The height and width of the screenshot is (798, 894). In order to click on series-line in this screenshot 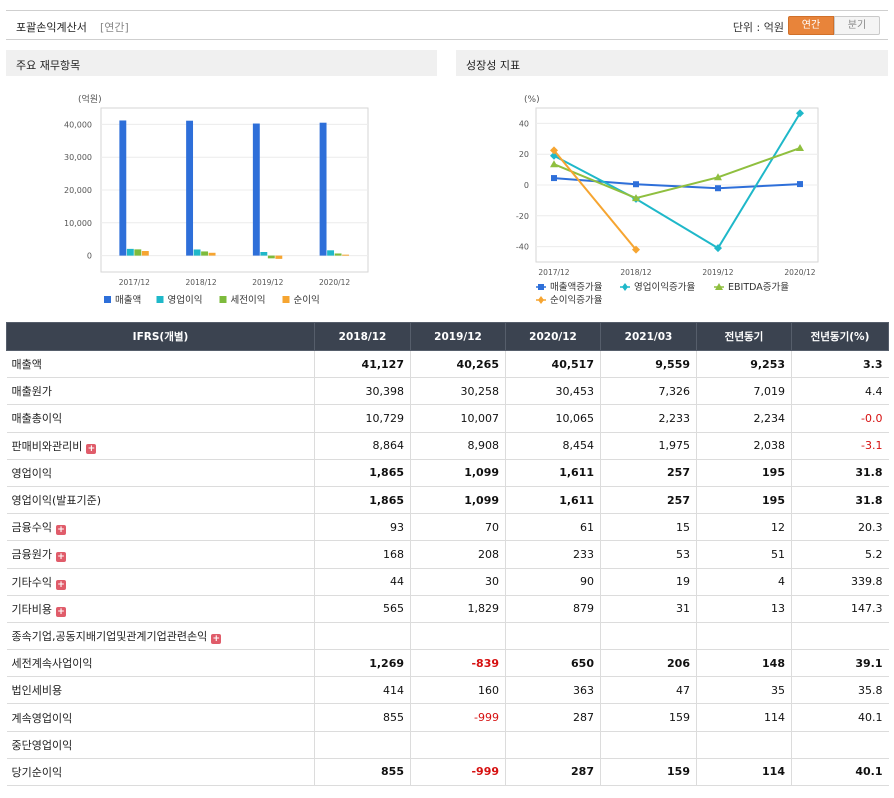, I will do `click(595, 200)`.